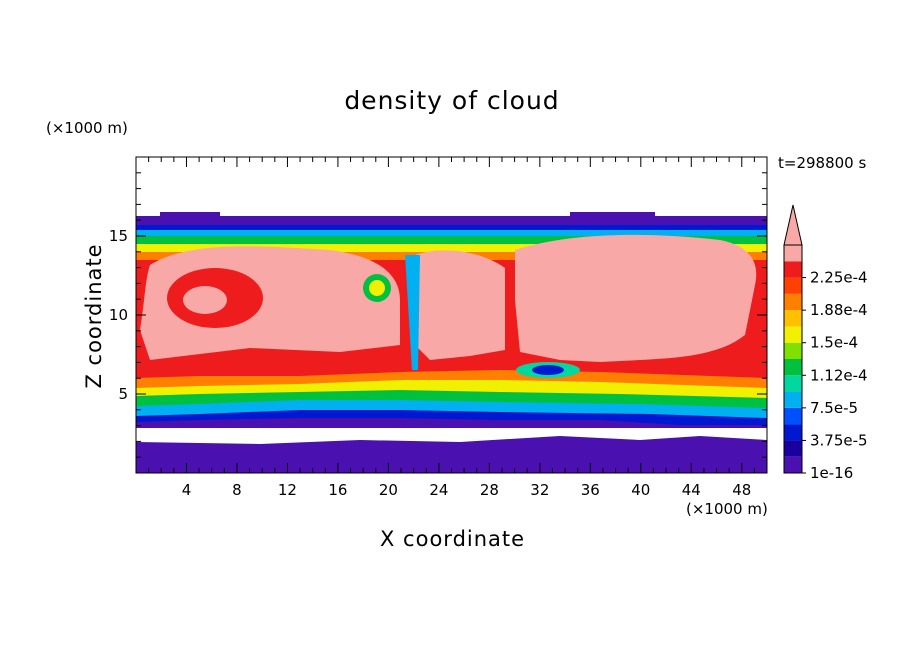 This screenshot has width=904, height=654. Describe the element at coordinates (834, 343) in the screenshot. I see `colorbar-tick-label: 1.5e-4` at that location.